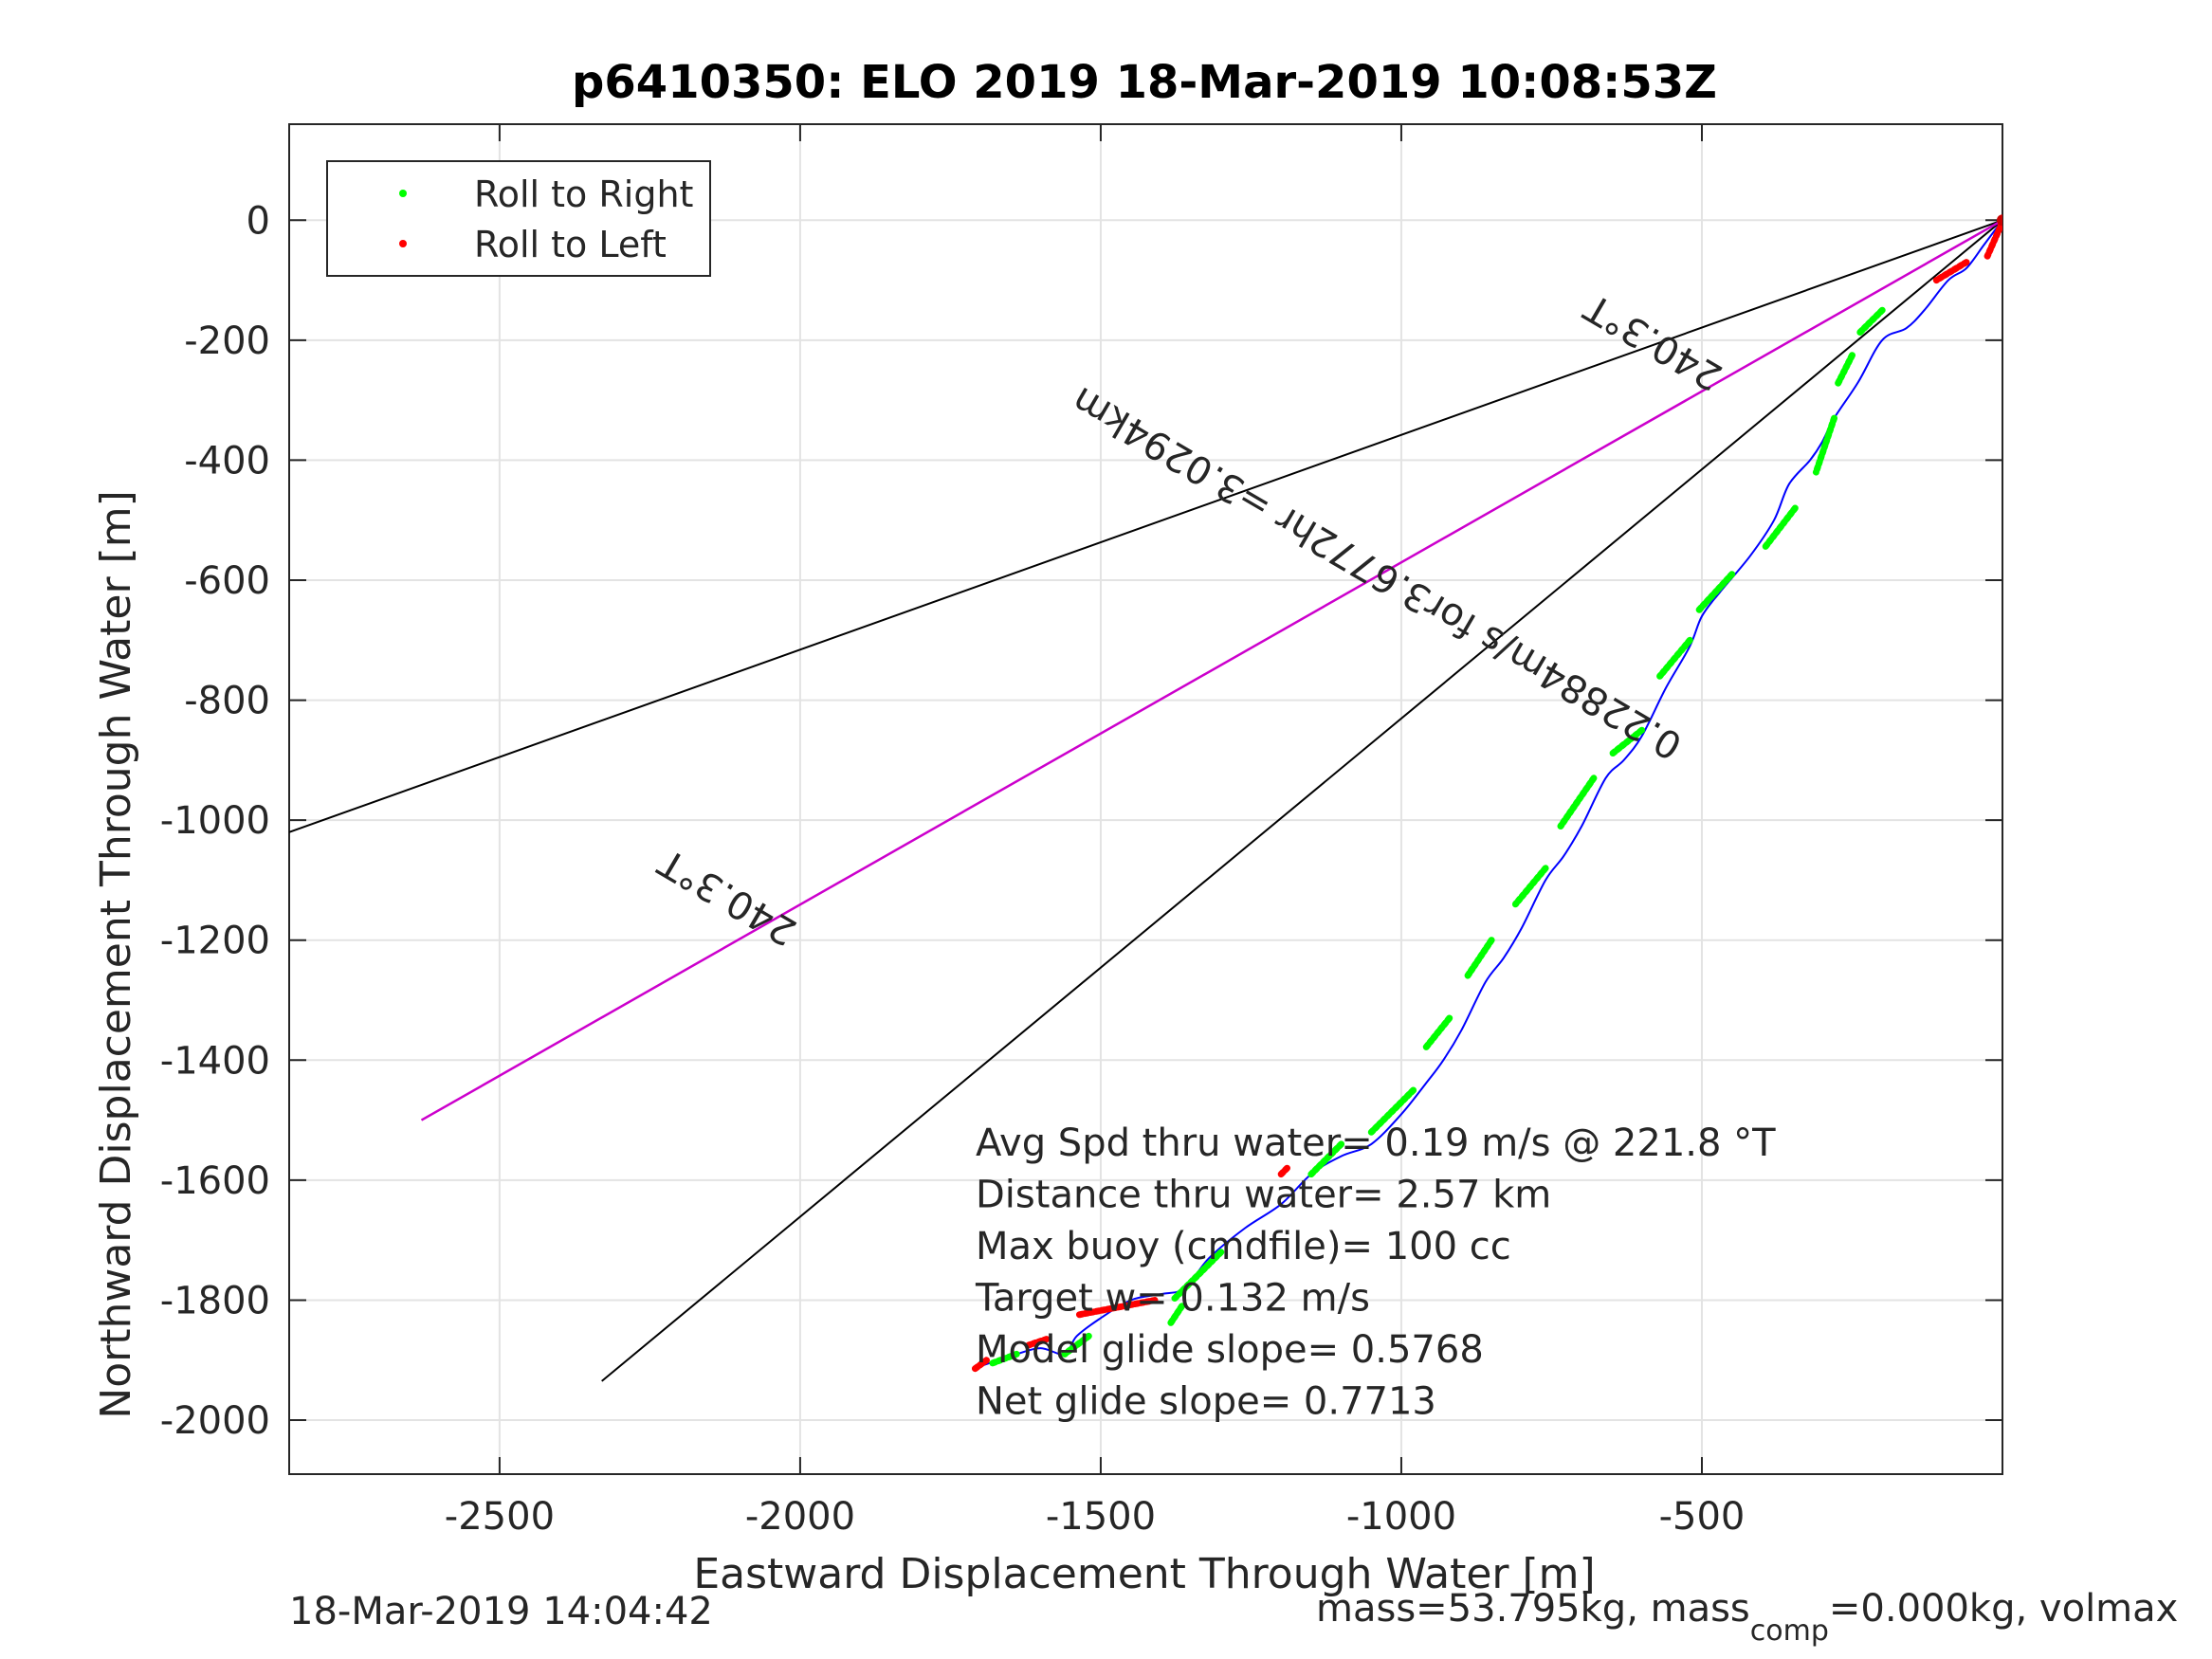 The height and width of the screenshot is (1659, 2212). Describe the element at coordinates (500, 1517) in the screenshot. I see `x-tick-label: -2500` at that location.